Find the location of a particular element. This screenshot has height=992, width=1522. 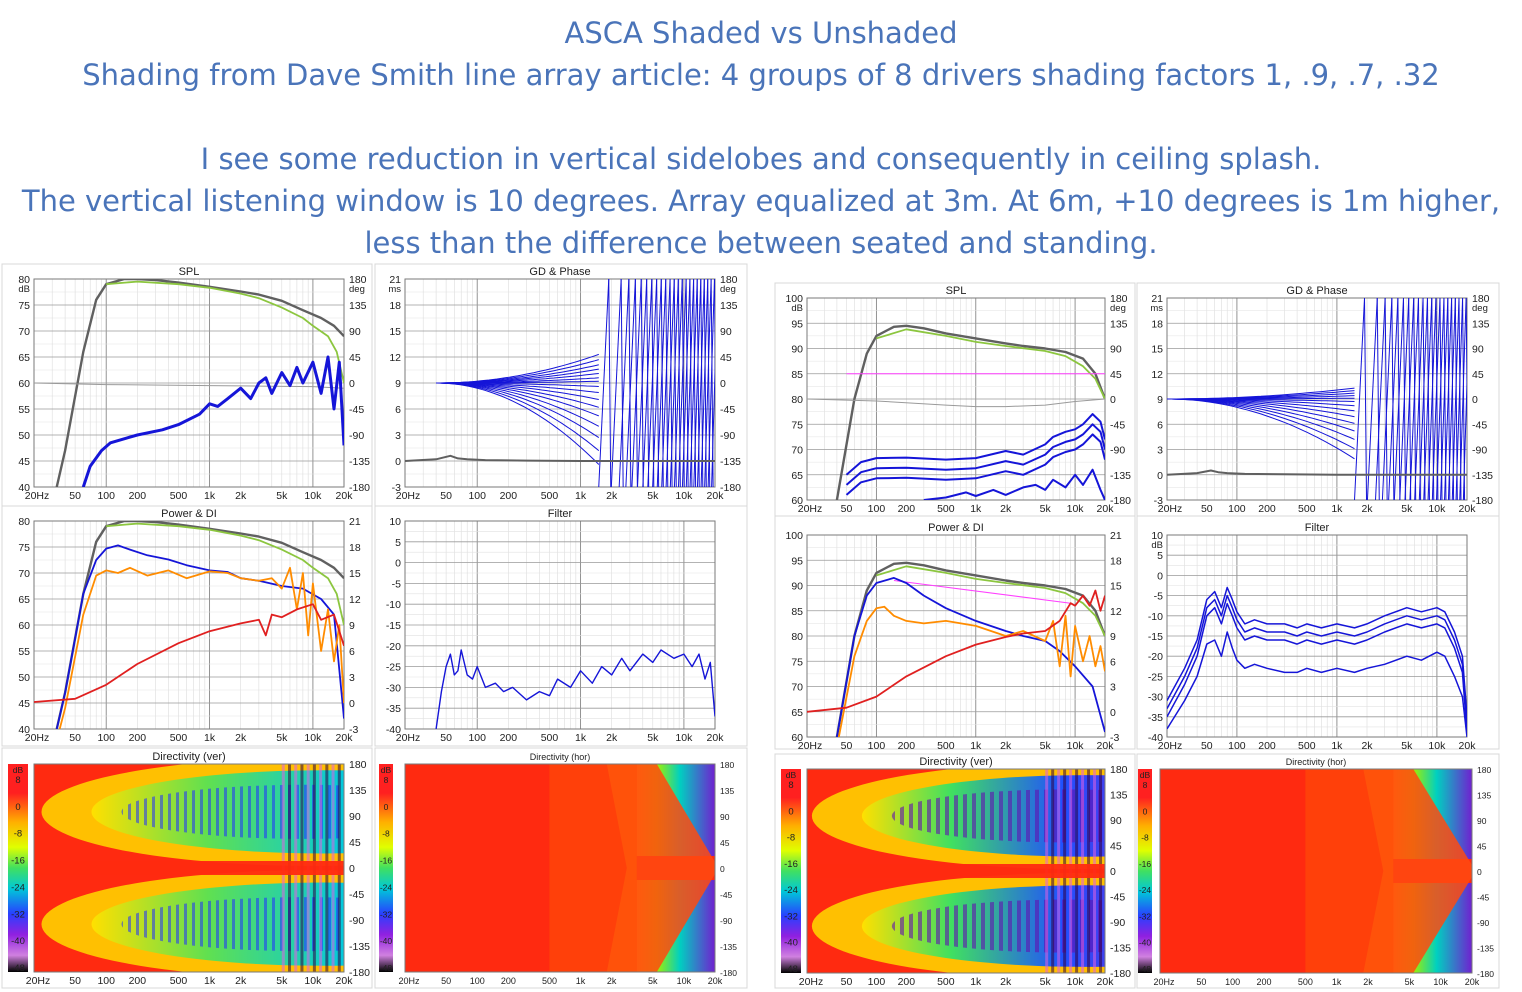

angle-tick-label: 135 is located at coordinates (358, 791).